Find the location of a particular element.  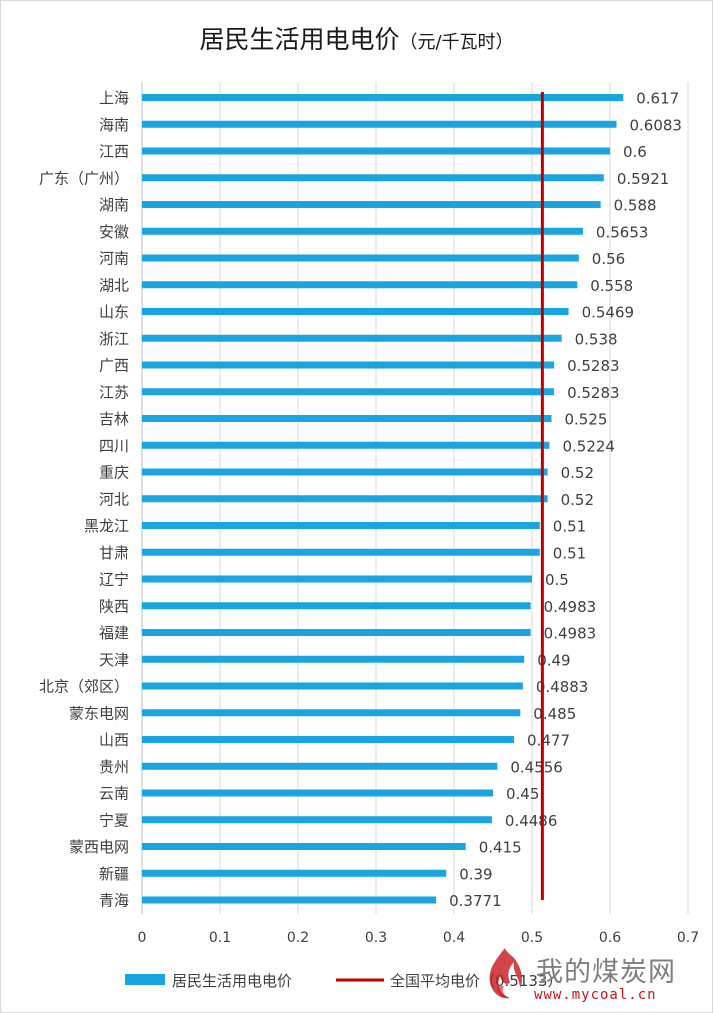

category-label: 青海 is located at coordinates (114, 901).